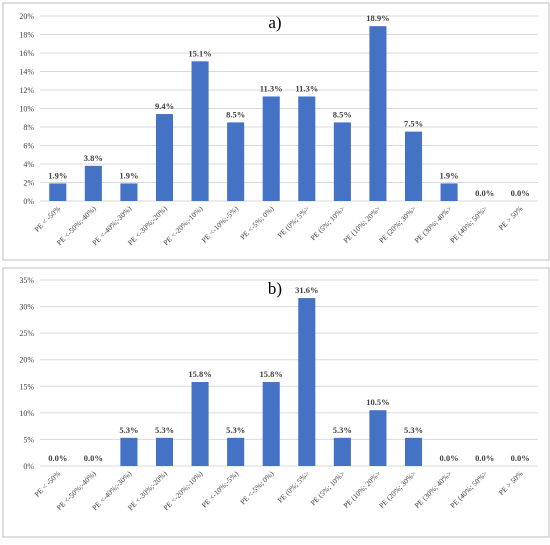 The height and width of the screenshot is (545, 550). Describe the element at coordinates (28, 146) in the screenshot. I see `y-tick-label: 6%` at that location.